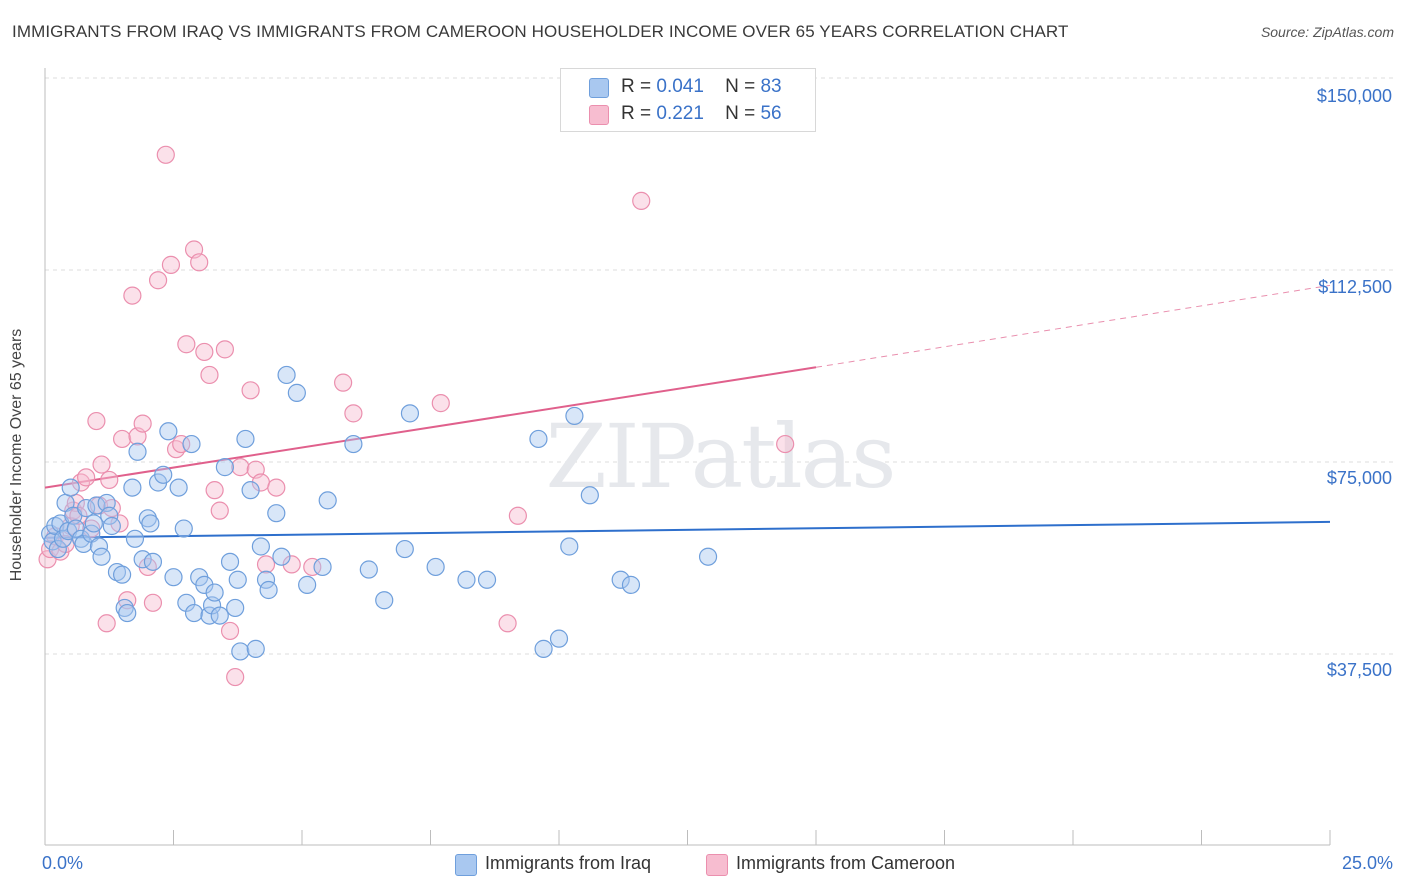 This screenshot has width=1406, height=892. I want to click on legend-n-value-cameroon: 56, so click(771, 113).